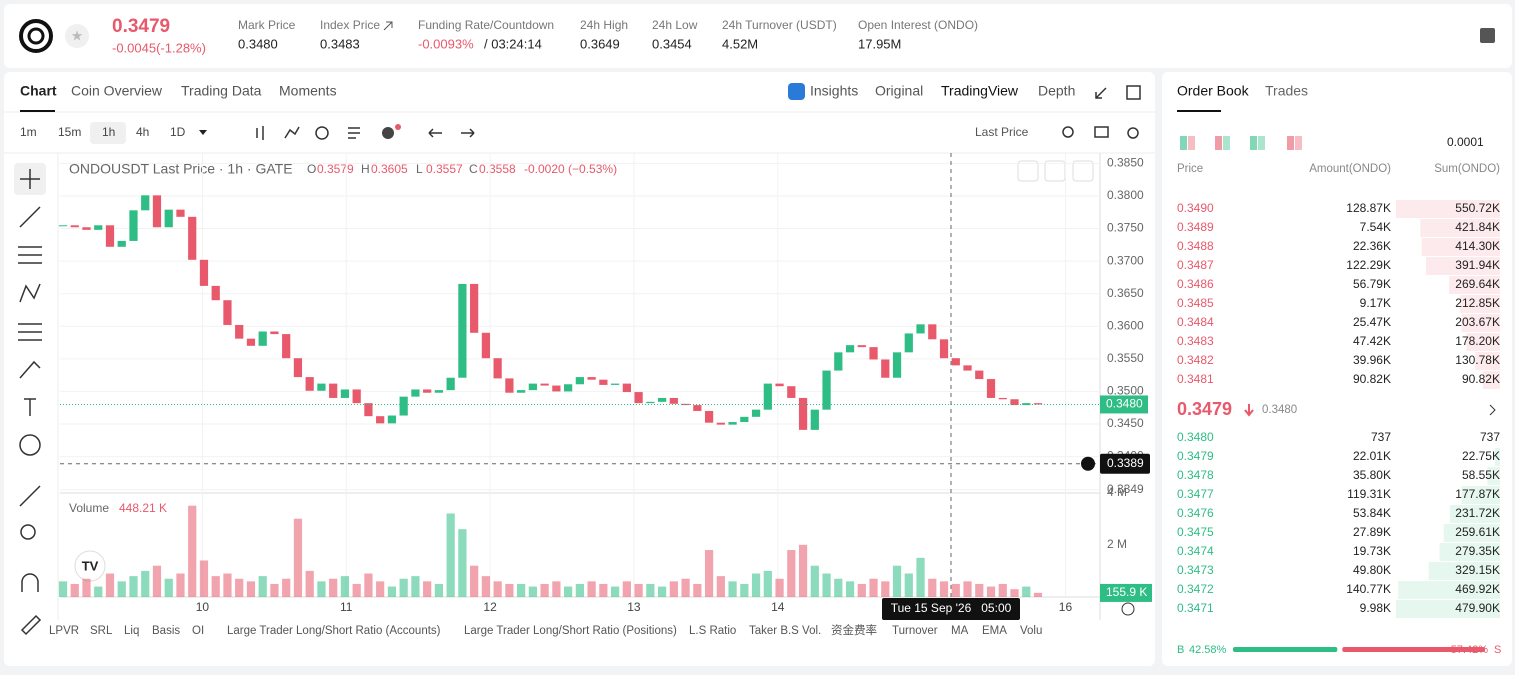  Describe the element at coordinates (1413, 649) in the screenshot. I see `sell-bar` at that location.